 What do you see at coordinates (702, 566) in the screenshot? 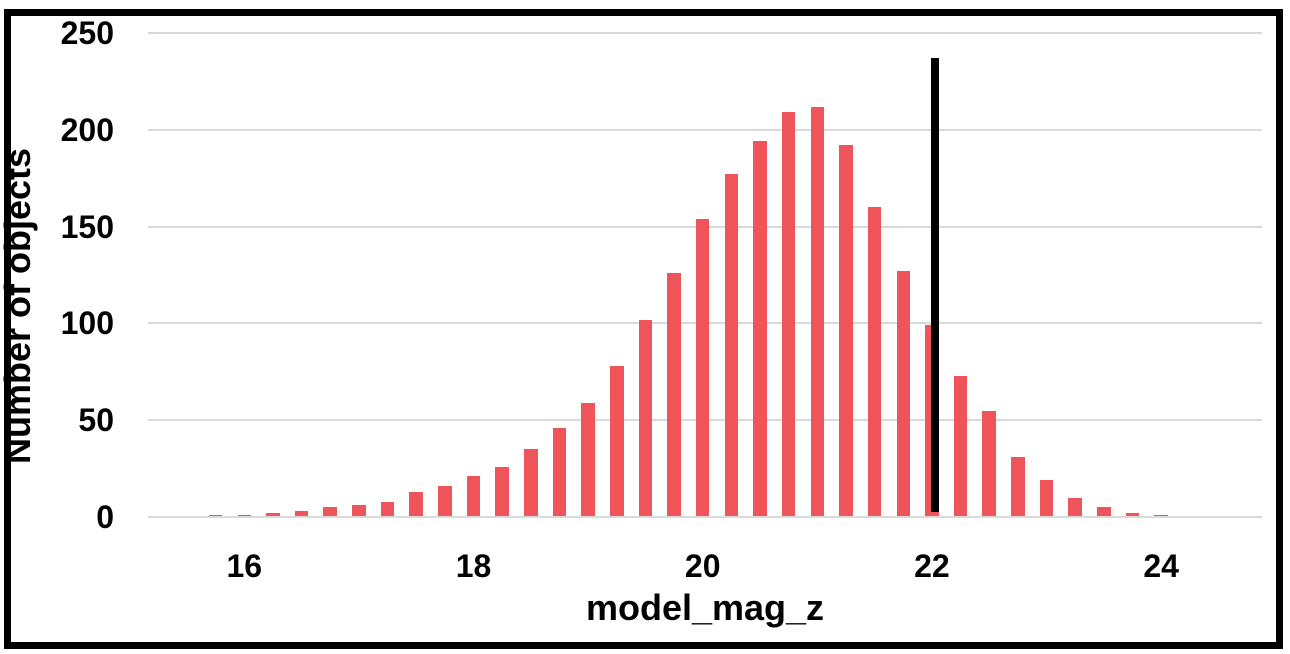
I see `x-tick-label: 20` at bounding box center [702, 566].